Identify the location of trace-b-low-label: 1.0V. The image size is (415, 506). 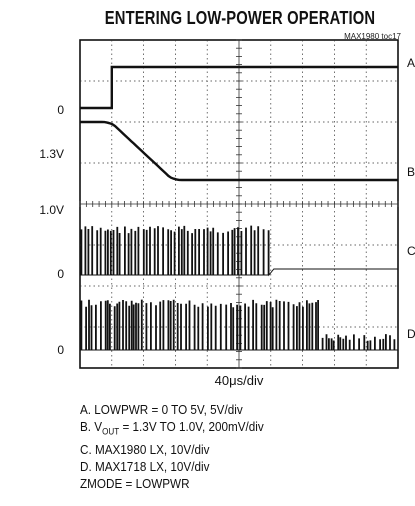
(51, 210).